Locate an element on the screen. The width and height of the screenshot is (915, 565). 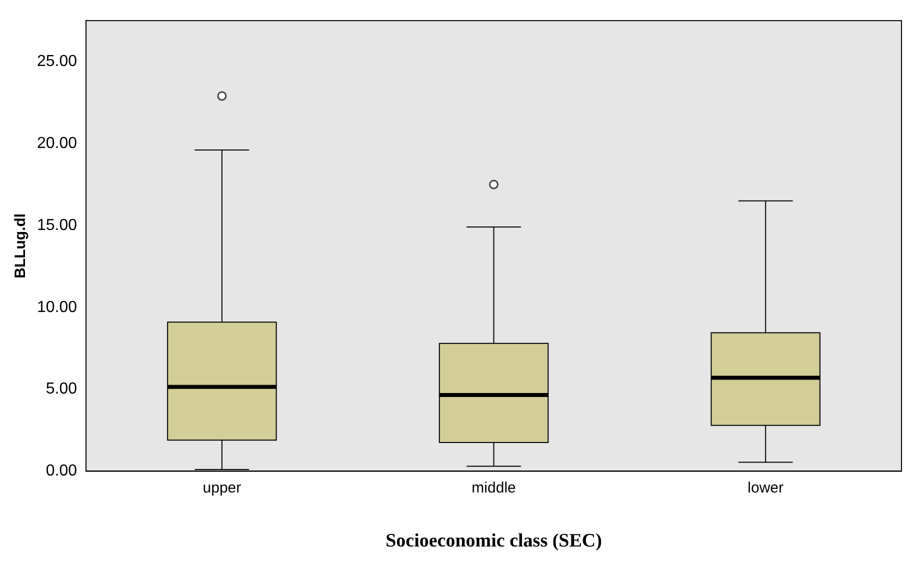
y-axis-title: BLLug.dl is located at coordinates (21, 245).